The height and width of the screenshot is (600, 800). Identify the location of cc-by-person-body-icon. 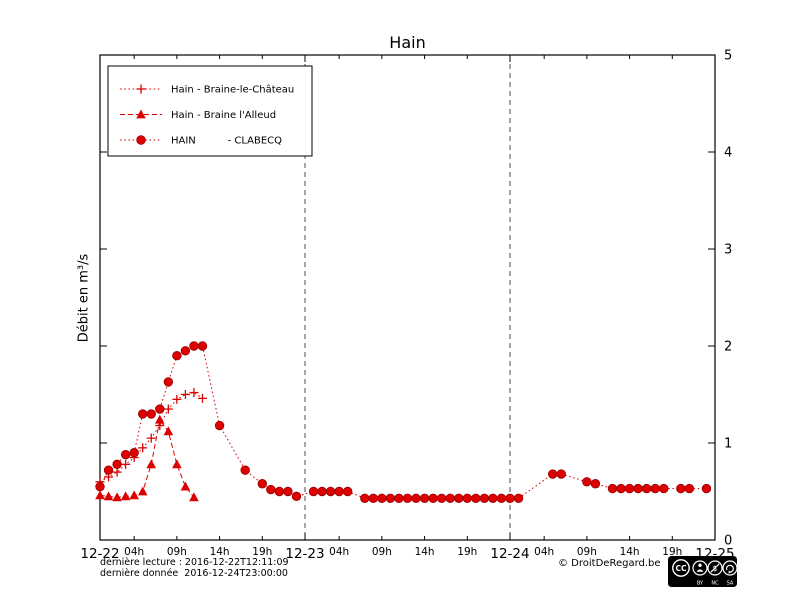
(700, 570).